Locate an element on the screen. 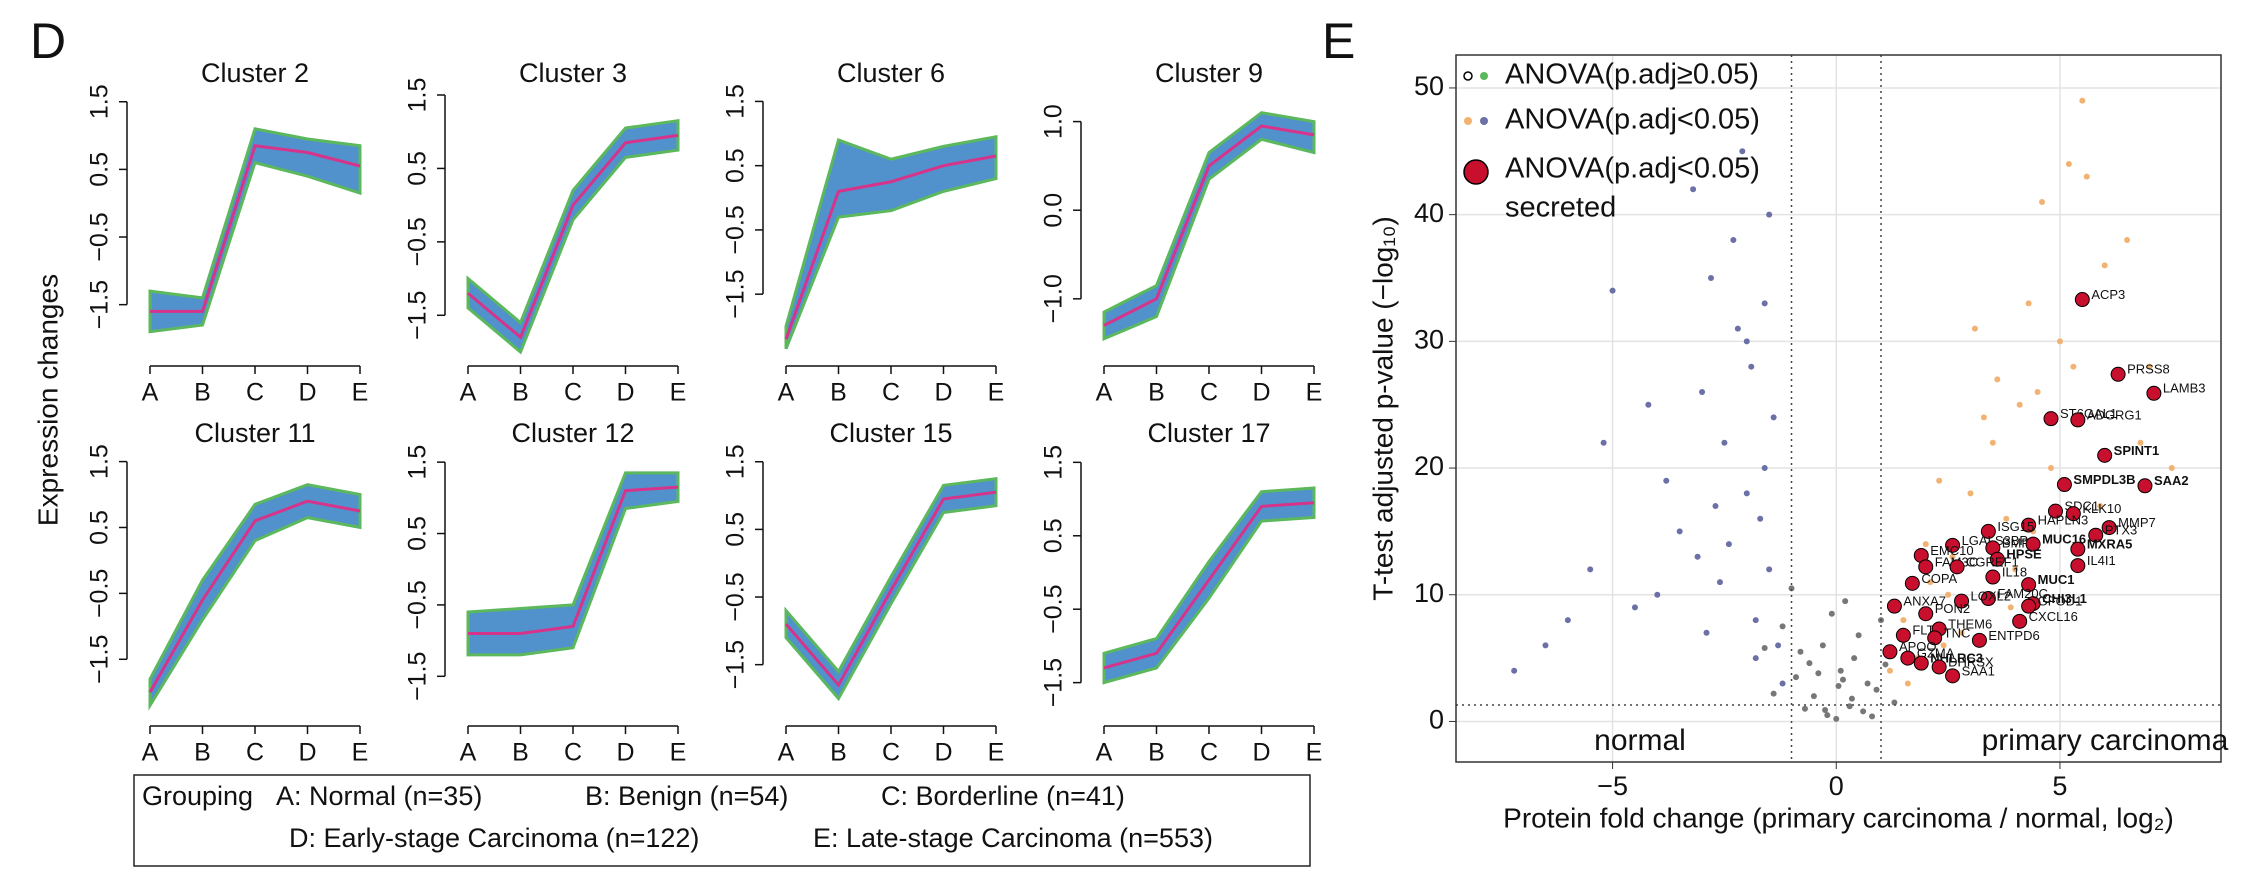 Image resolution: width=2264 pixels, height=884 pixels. y-tick-label: −1.5 is located at coordinates (100, 659).